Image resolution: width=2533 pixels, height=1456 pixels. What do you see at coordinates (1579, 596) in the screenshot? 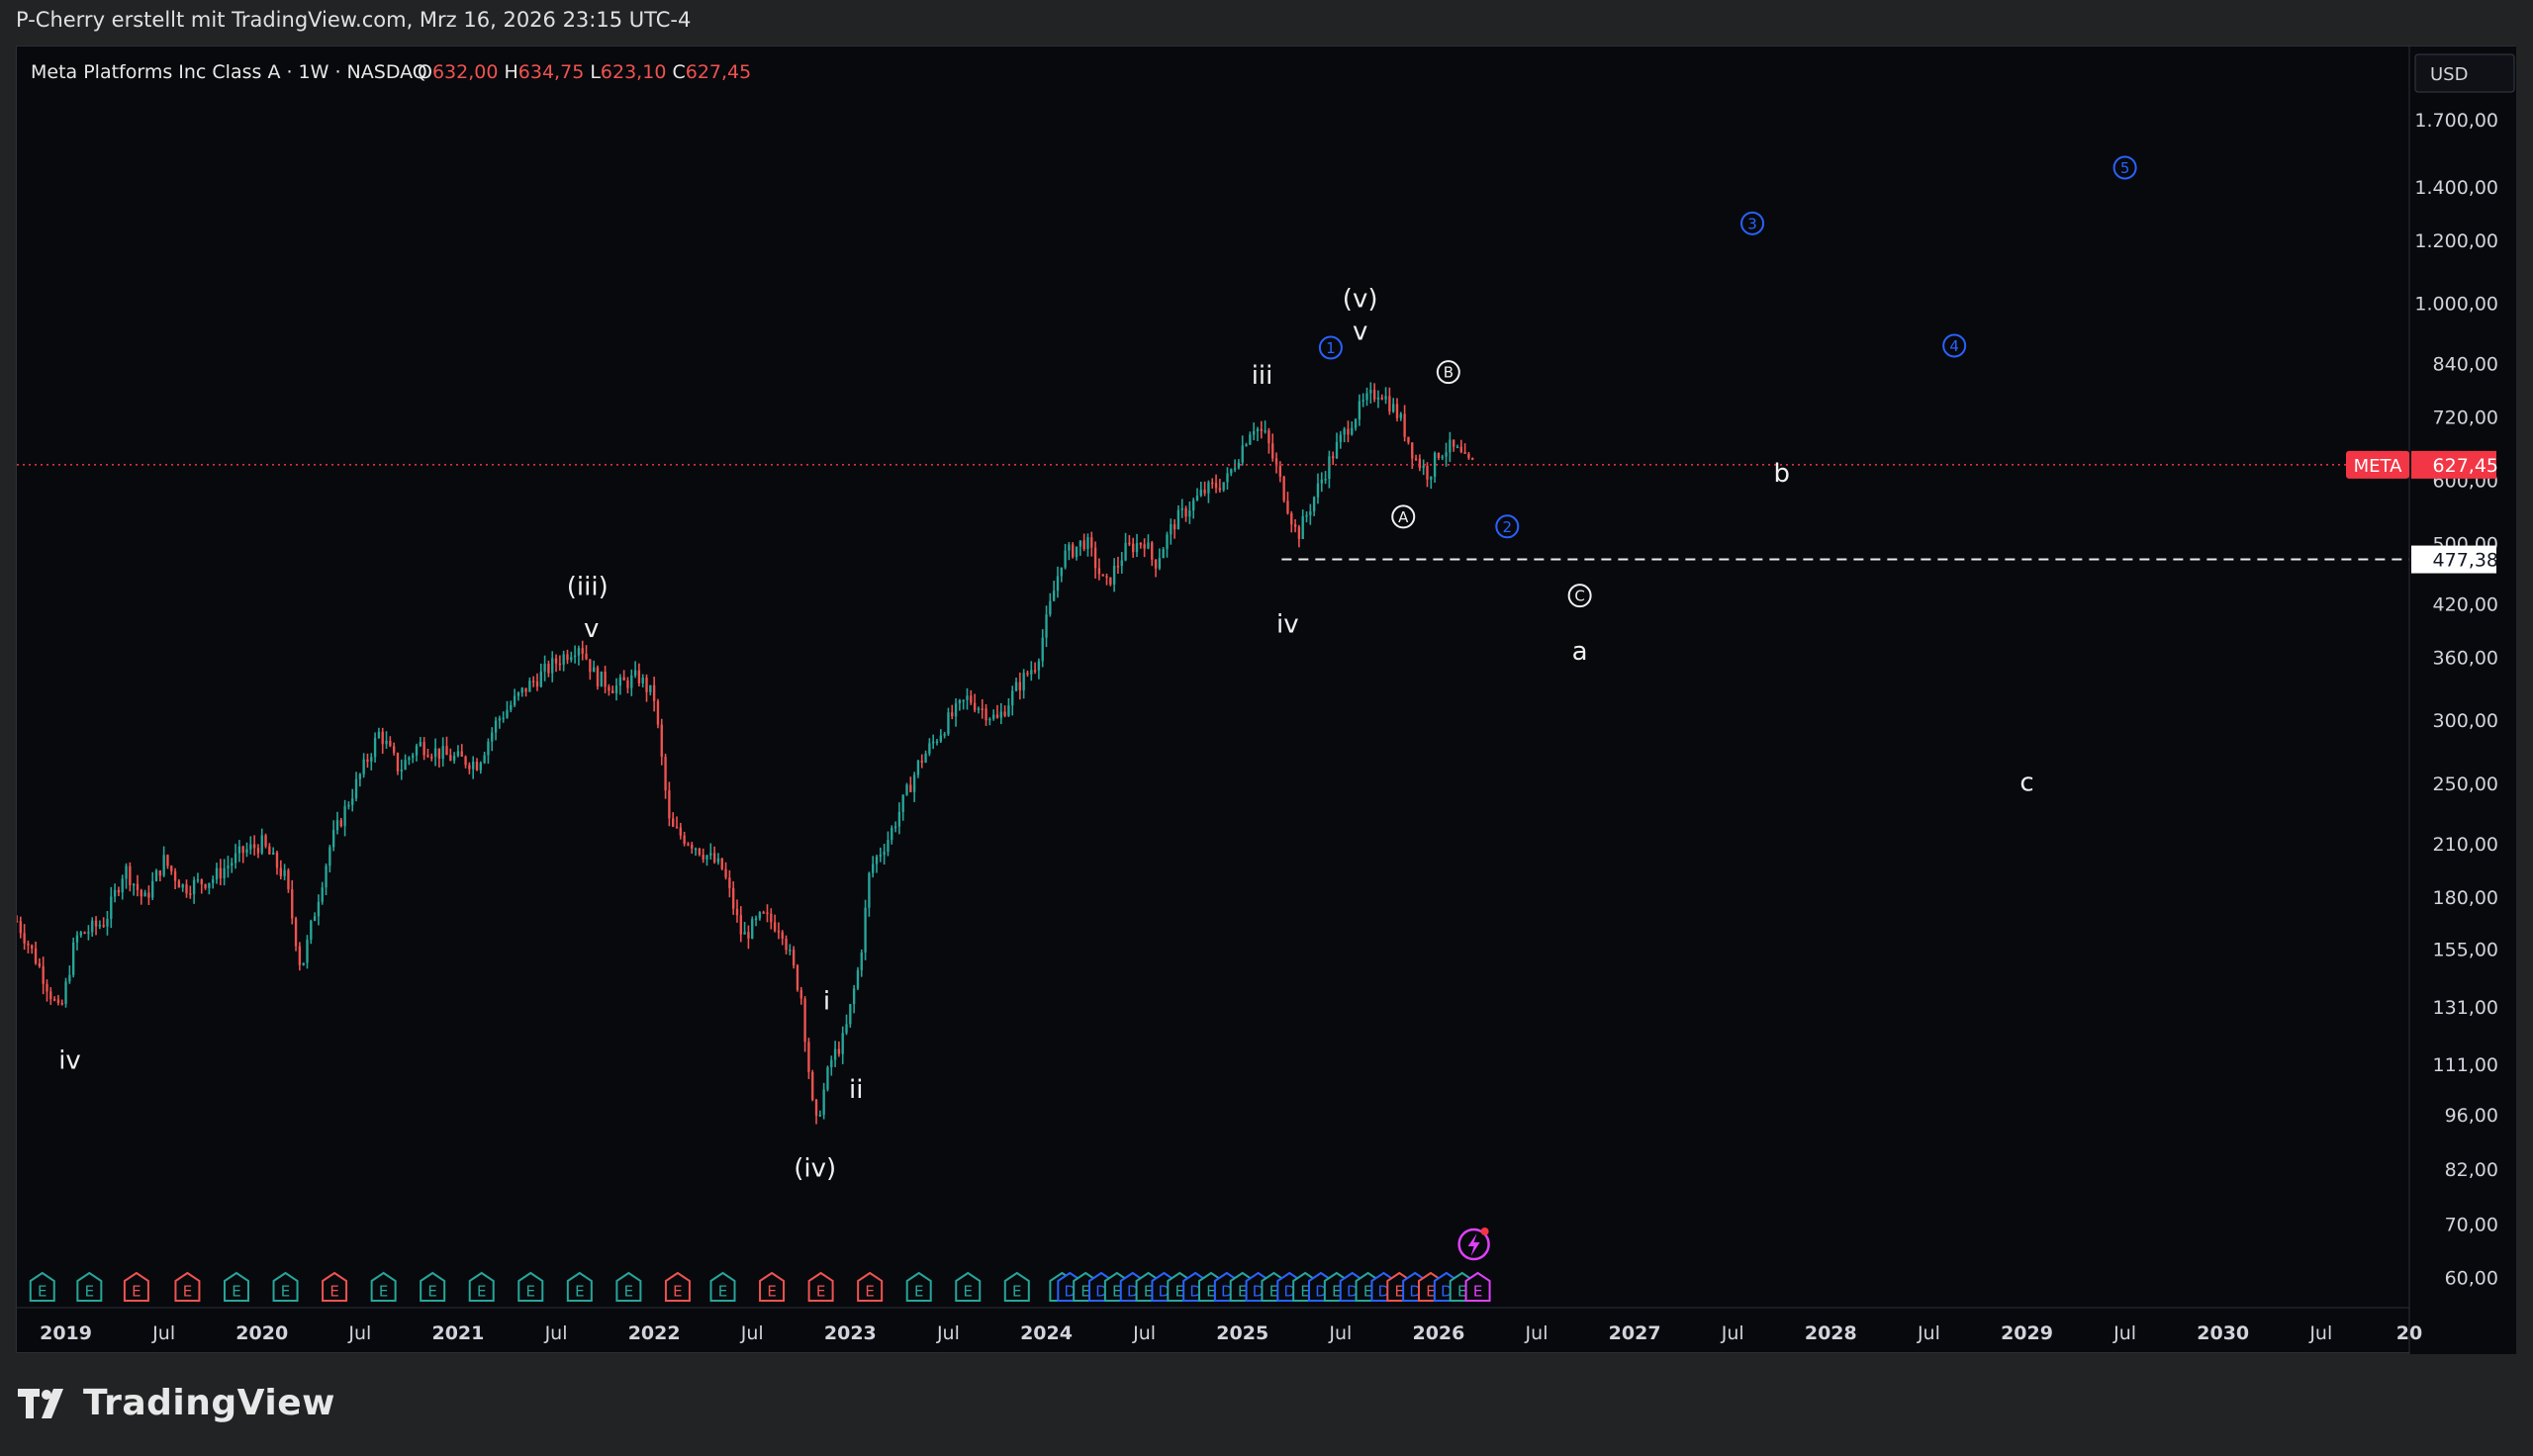
I see `circled-wave-label-7: C` at bounding box center [1579, 596].